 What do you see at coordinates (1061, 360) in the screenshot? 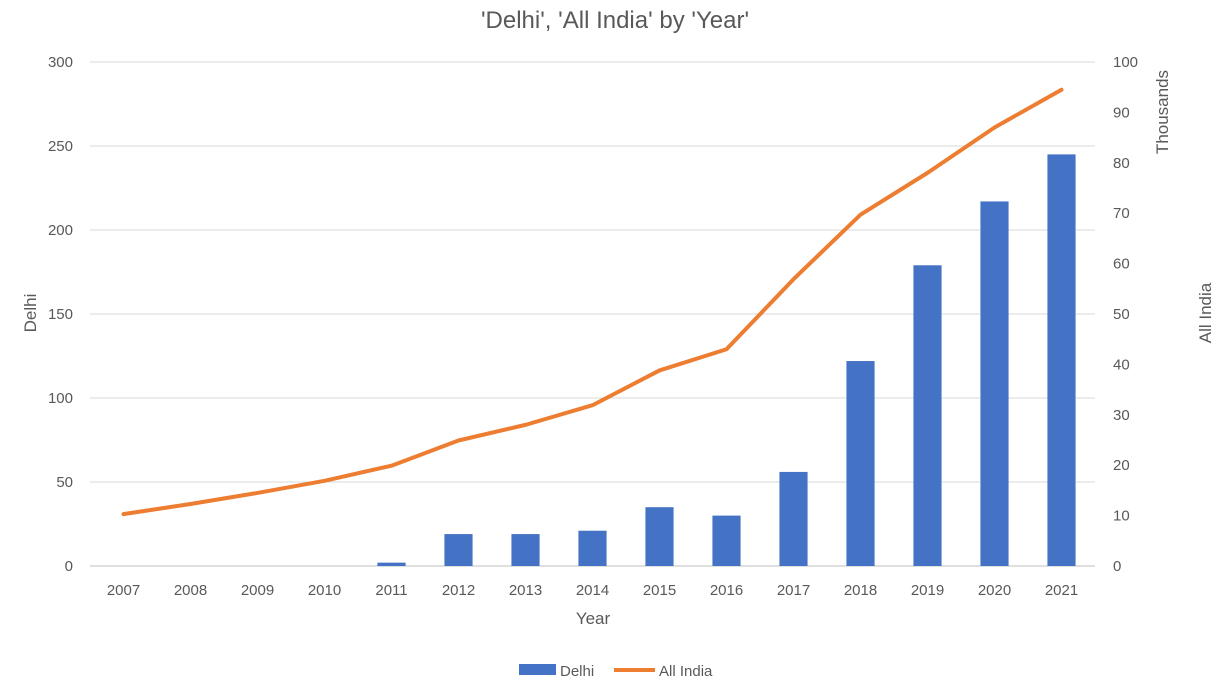
I see `bar-2021` at bounding box center [1061, 360].